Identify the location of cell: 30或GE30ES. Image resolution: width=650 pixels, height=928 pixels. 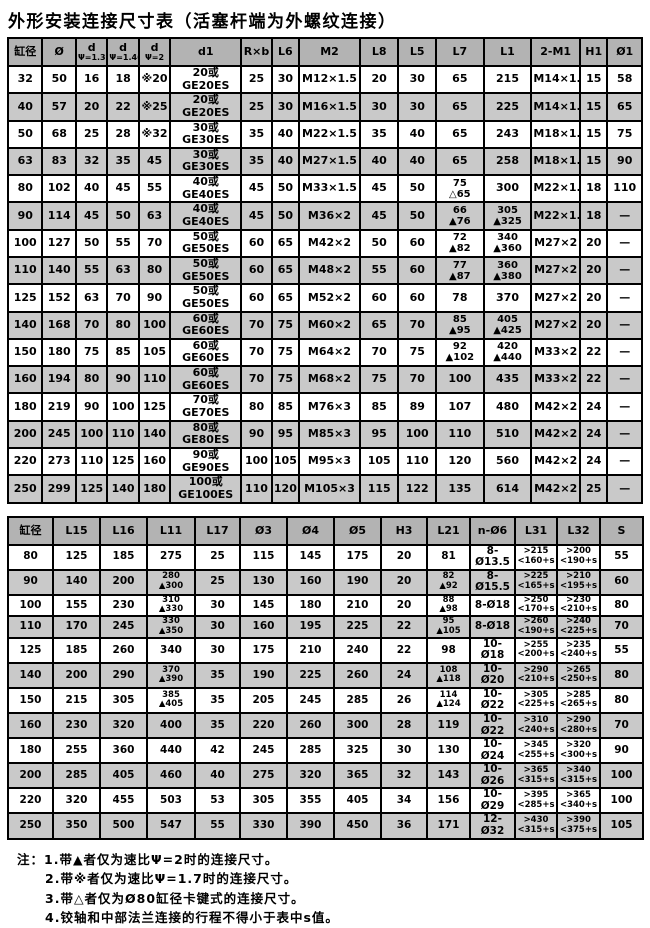
(206, 134).